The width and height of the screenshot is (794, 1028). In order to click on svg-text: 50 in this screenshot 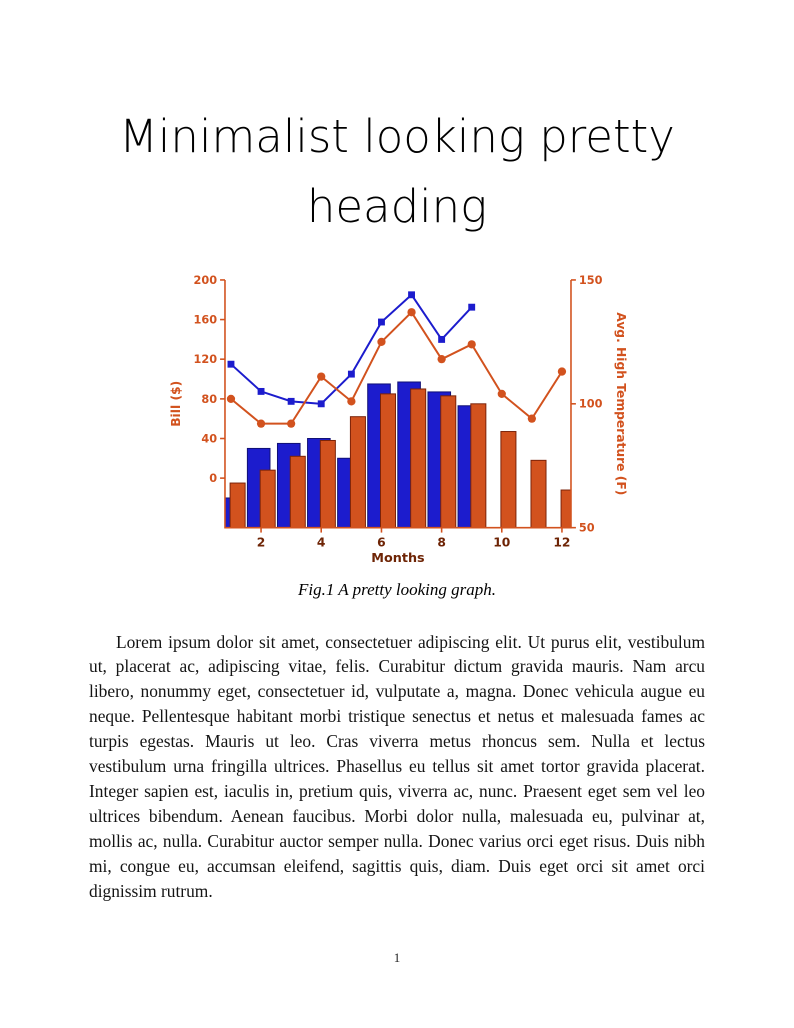, I will do `click(587, 527)`.